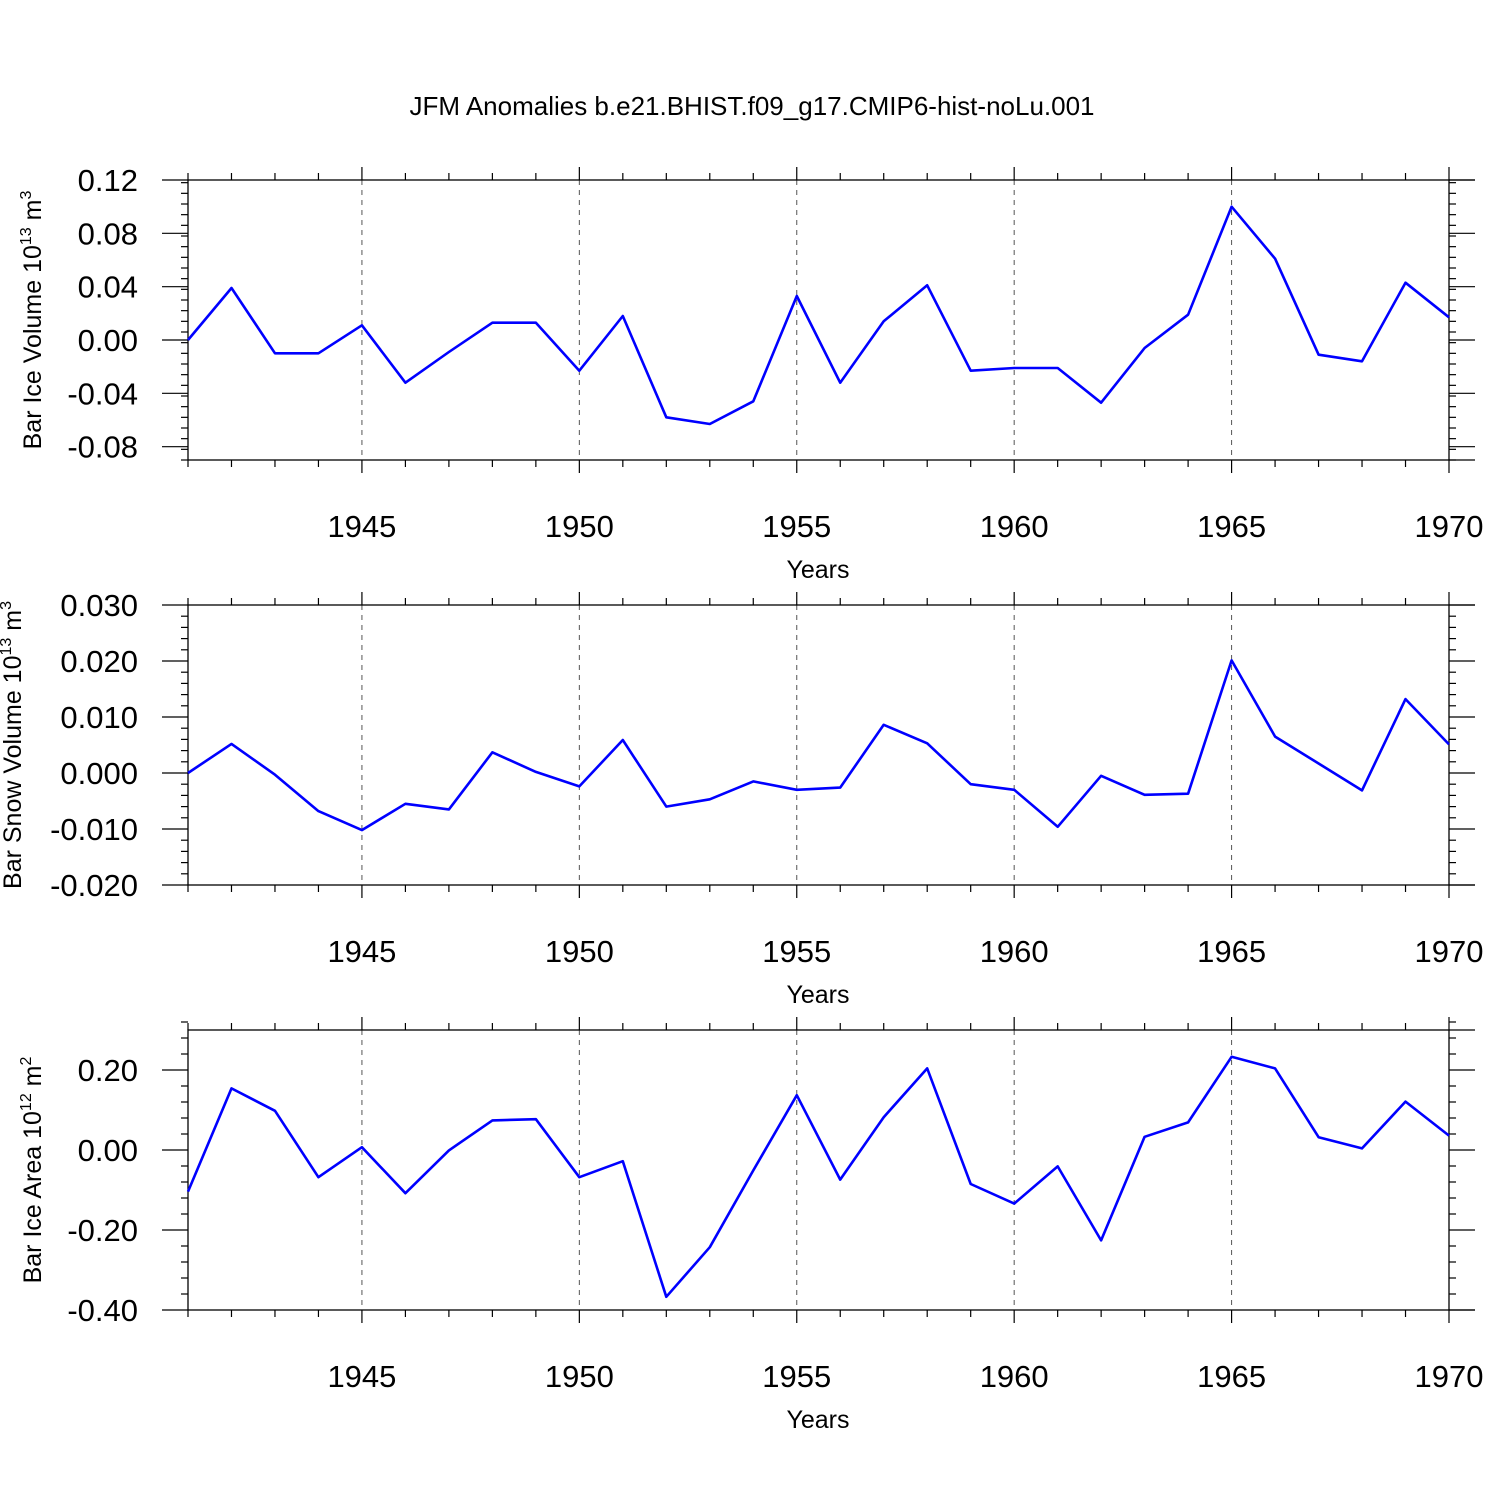 This screenshot has width=1500, height=1500. I want to click on y-axis-title: Bar Snow Volume 1013 m3, so click(13, 745).